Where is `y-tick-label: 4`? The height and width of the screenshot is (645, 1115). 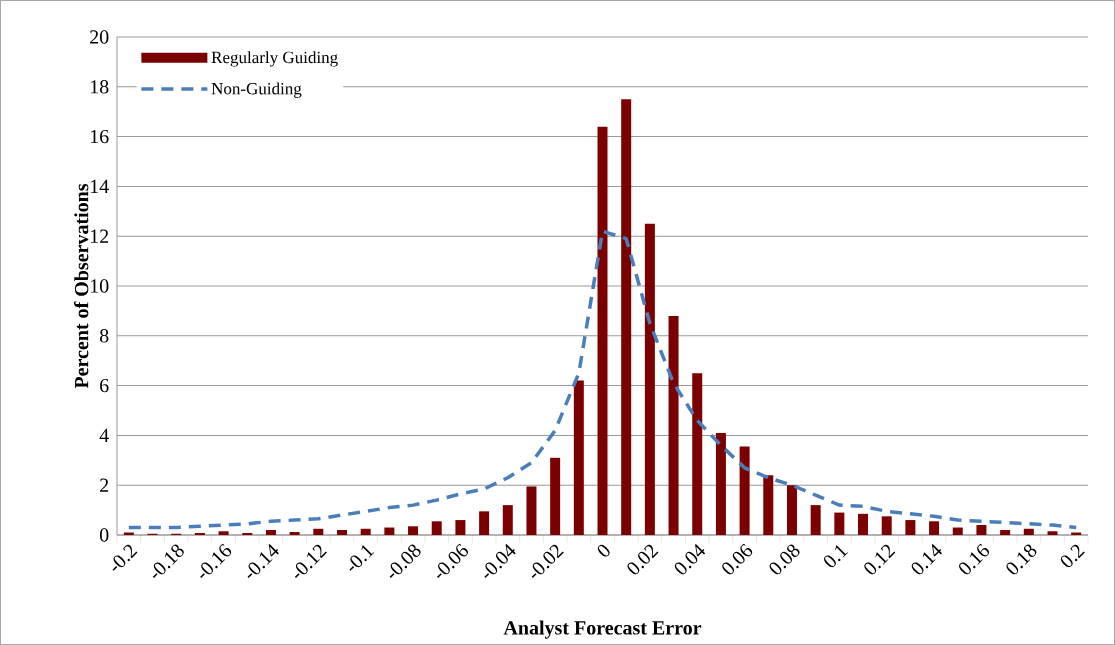 y-tick-label: 4 is located at coordinates (104, 435).